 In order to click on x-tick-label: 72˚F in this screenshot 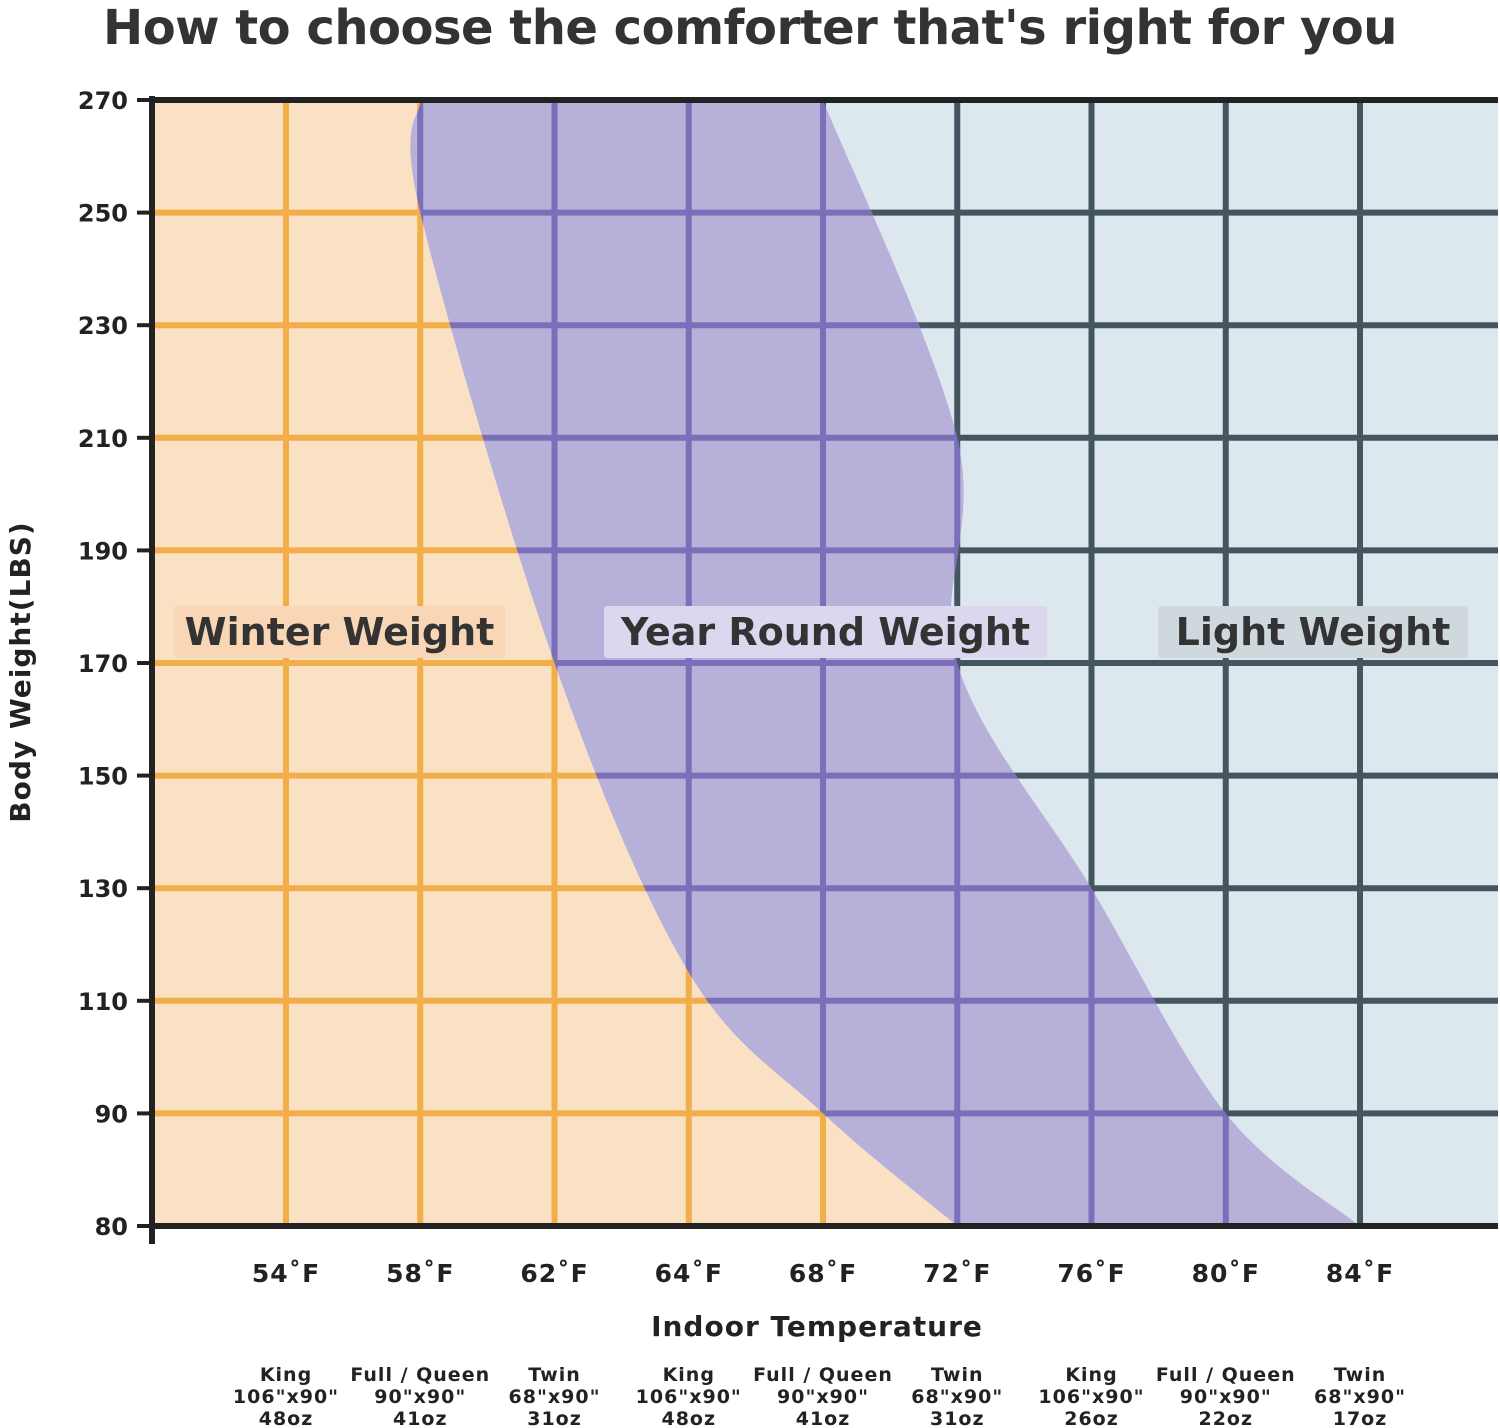, I will do `click(957, 1273)`.